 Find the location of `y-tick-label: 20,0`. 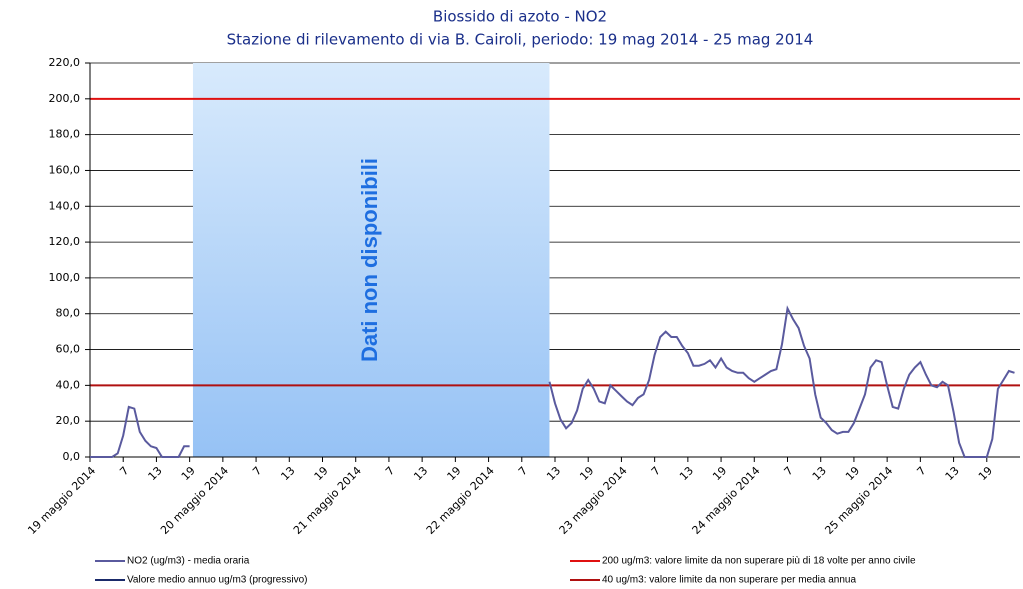

y-tick-label: 20,0 is located at coordinates (68, 420).